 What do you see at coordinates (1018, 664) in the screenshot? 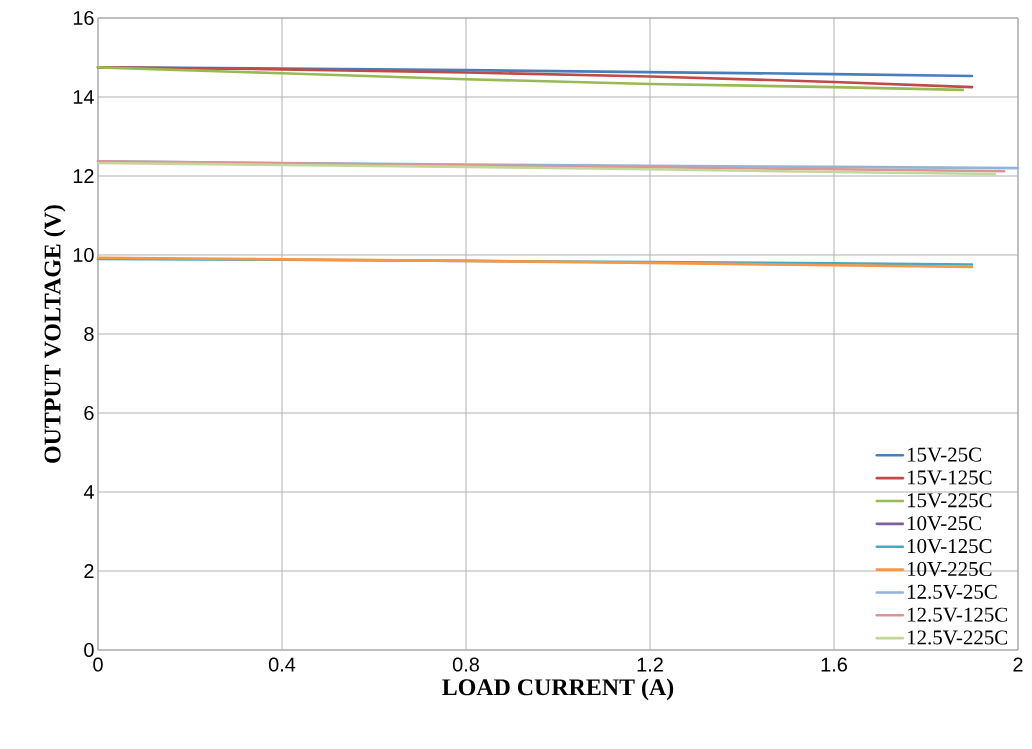
I see `x-tick-label: 2` at bounding box center [1018, 664].